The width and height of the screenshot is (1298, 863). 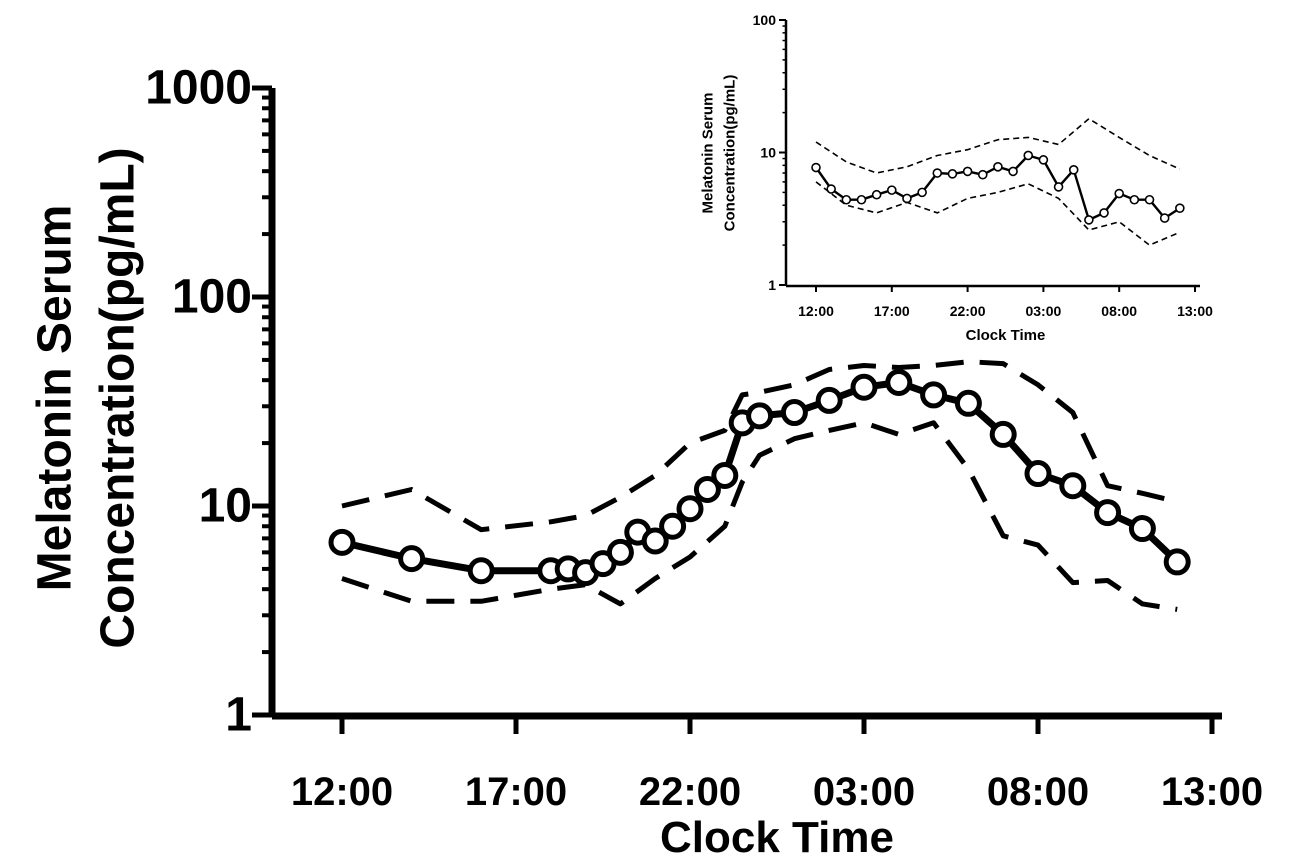 What do you see at coordinates (777, 837) in the screenshot?
I see `main-x-axis-title: Clock Time` at bounding box center [777, 837].